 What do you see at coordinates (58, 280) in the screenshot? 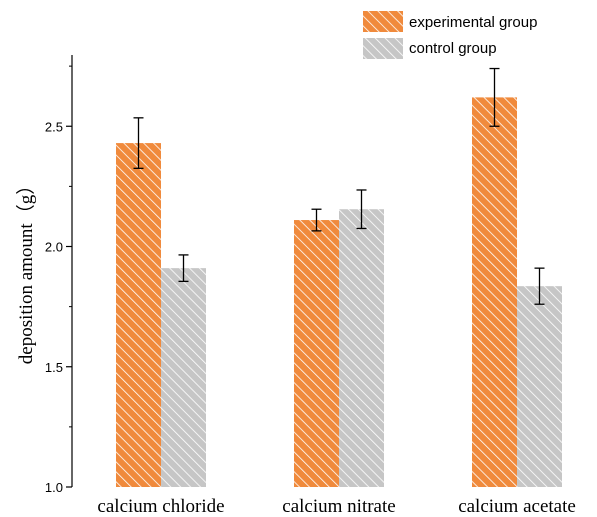
I see `y-ticks-group: 1.0 1.5 2.0 2.5` at bounding box center [58, 280].